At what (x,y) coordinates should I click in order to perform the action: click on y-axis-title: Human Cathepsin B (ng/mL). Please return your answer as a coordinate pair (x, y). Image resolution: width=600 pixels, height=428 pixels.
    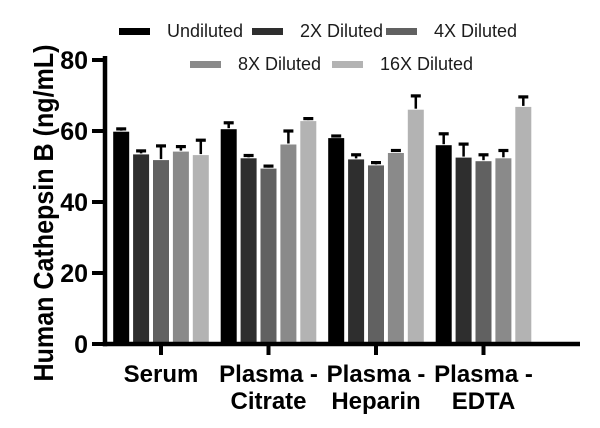
    Looking at the image, I should click on (43, 213).